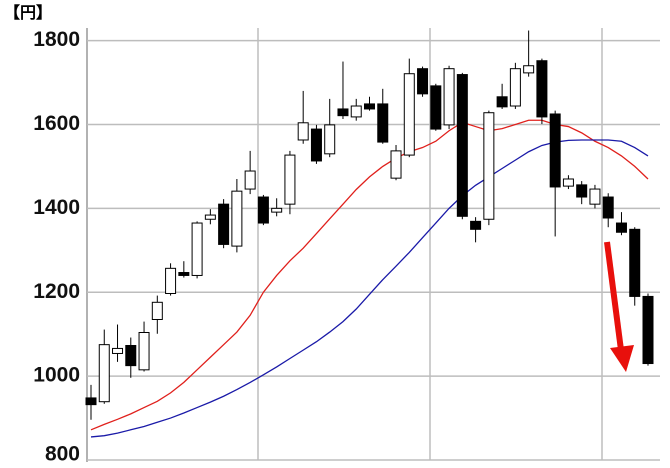  Describe the element at coordinates (56, 123) in the screenshot. I see `y-tick-label: 1600` at that location.